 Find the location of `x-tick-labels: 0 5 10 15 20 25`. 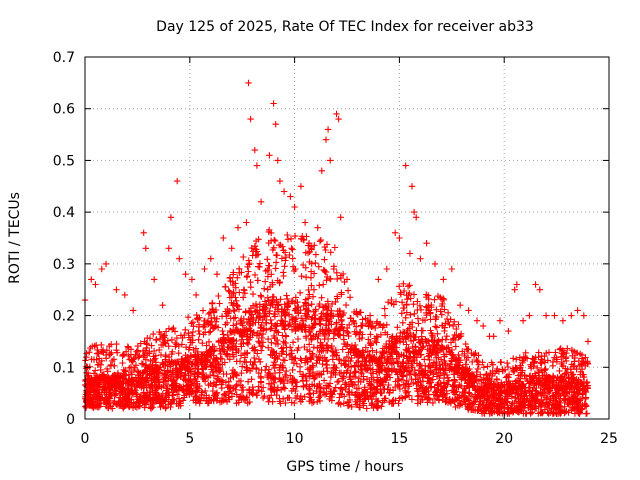

x-tick-labels: 0 5 10 15 20 25 is located at coordinates (349, 439).